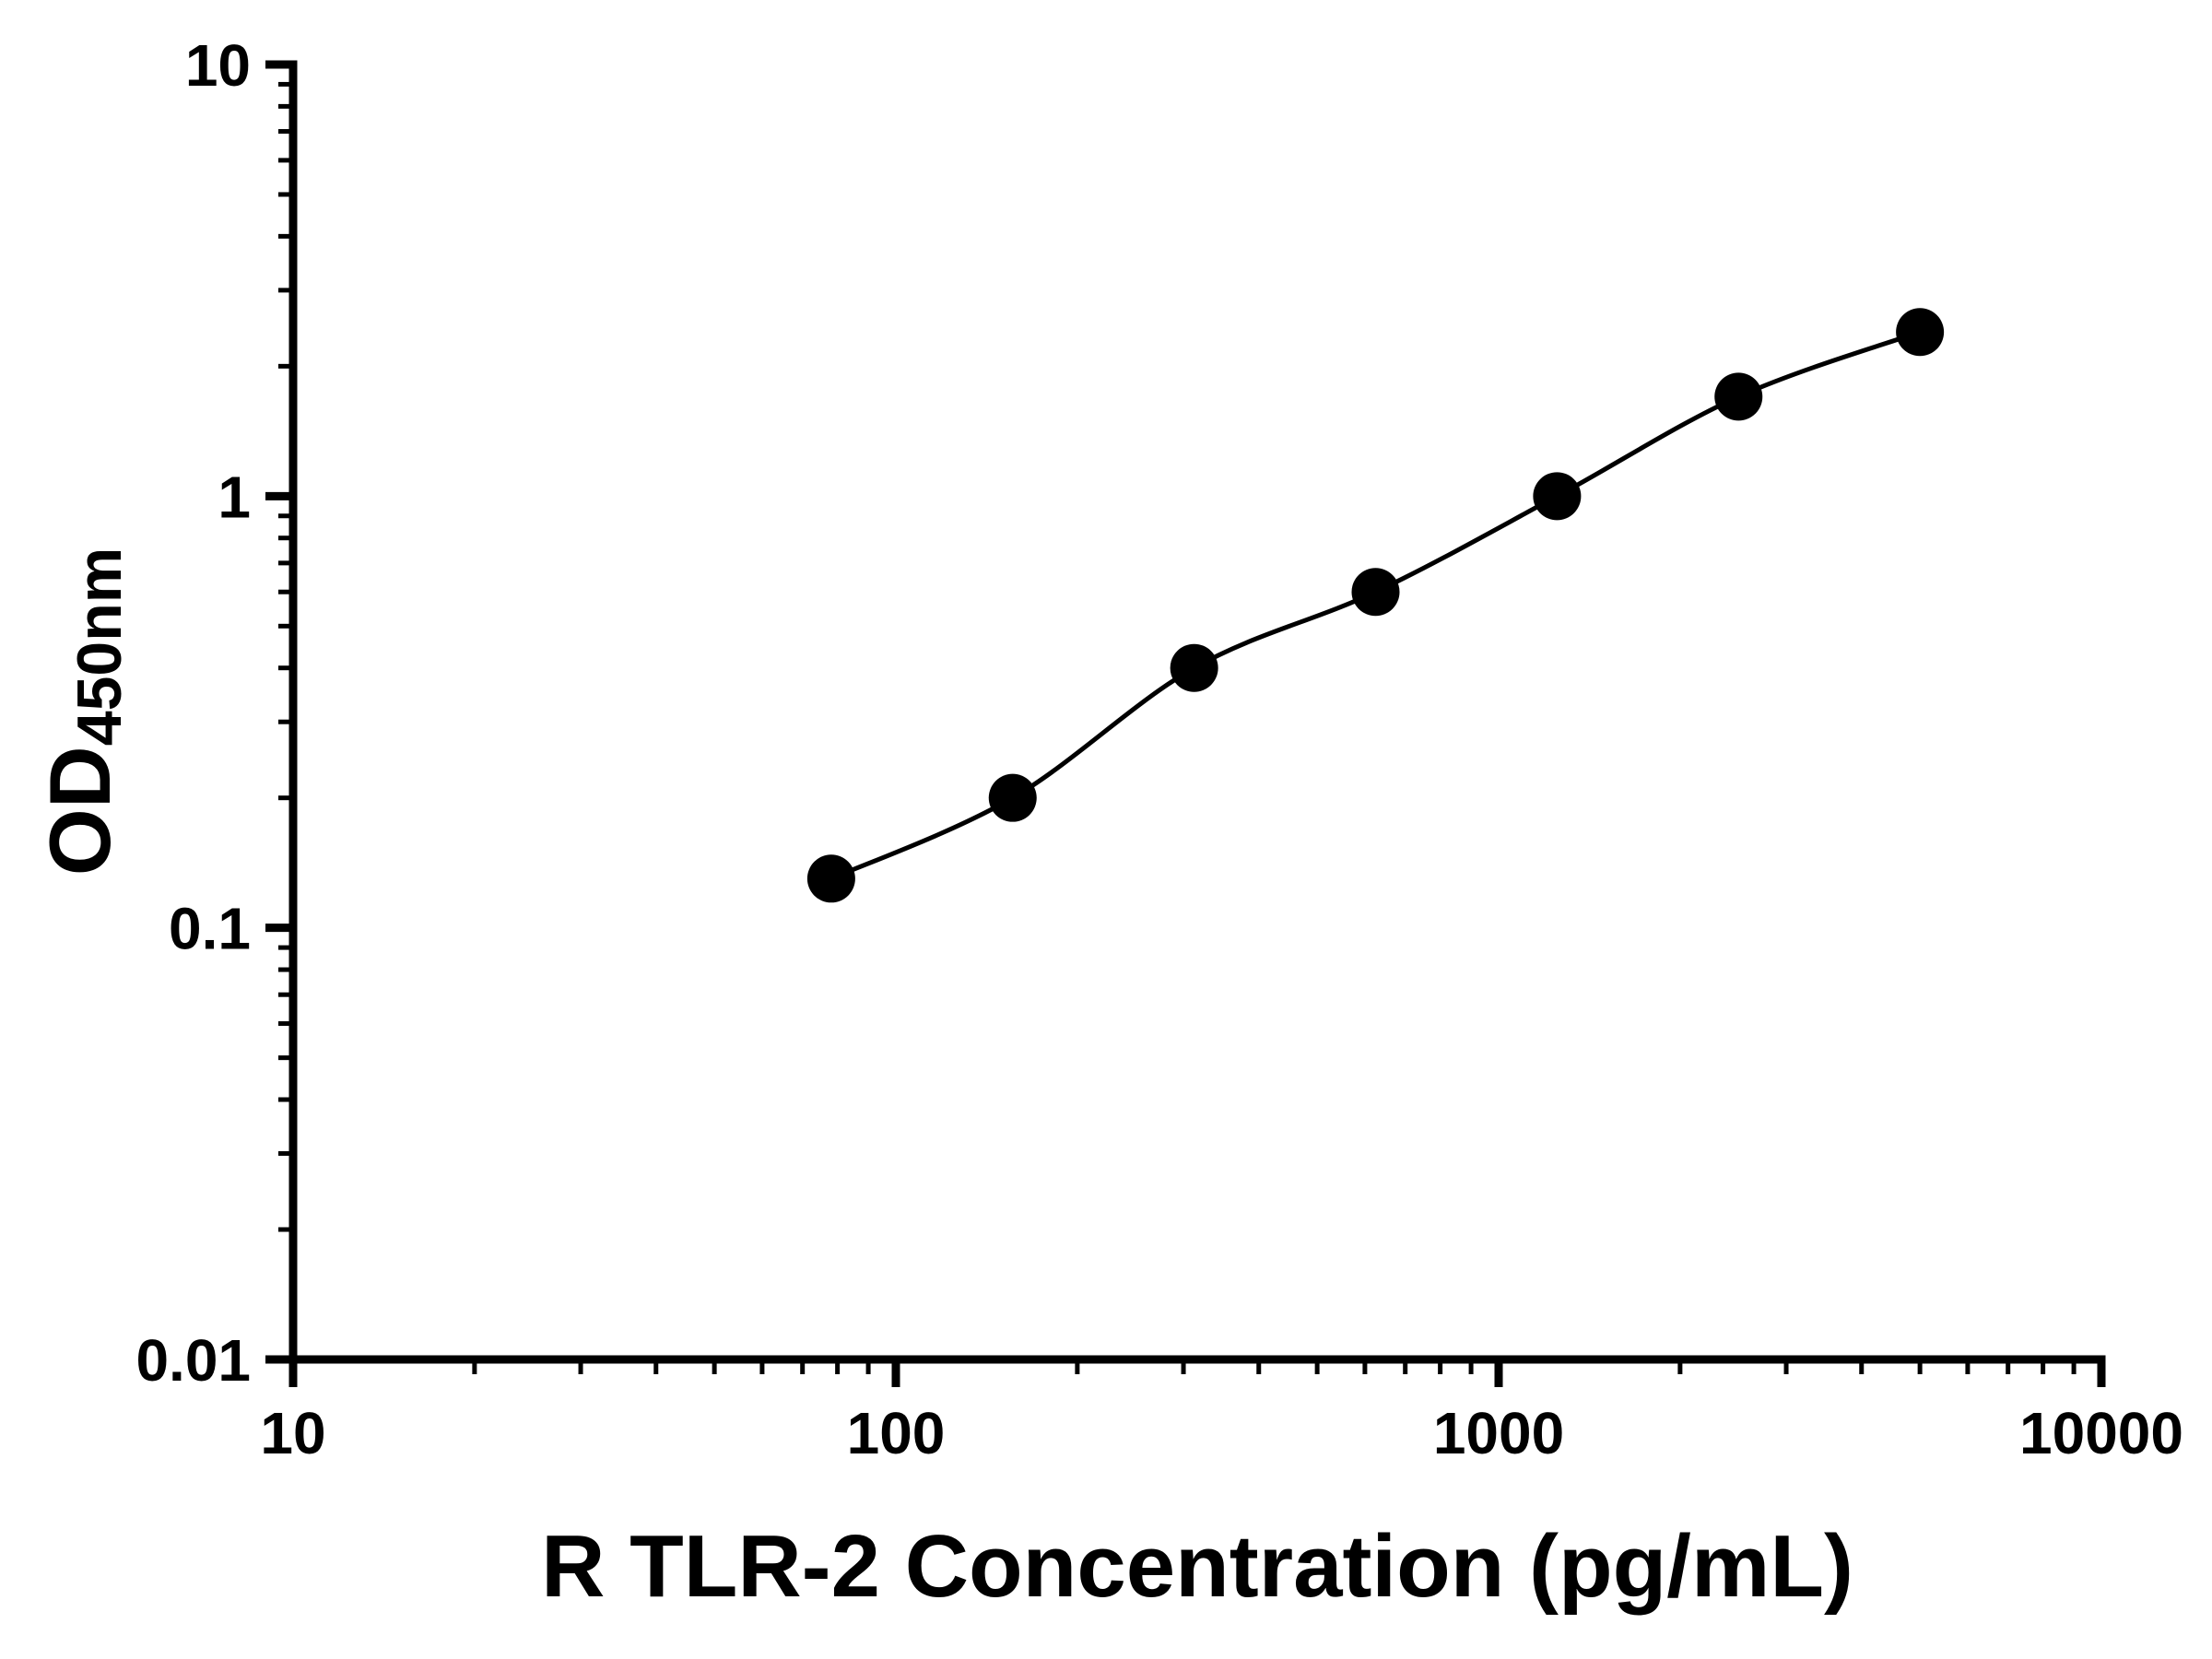 This screenshot has width=2212, height=1659. Describe the element at coordinates (896, 1433) in the screenshot. I see `x-tick-label: 100` at that location.